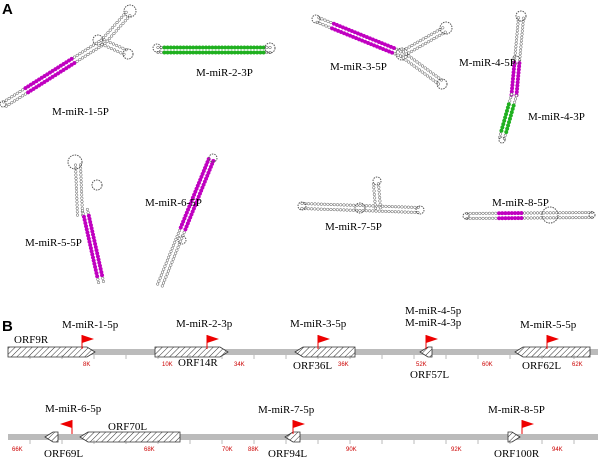 Image resolution: width=600 pixels, height=458 pixels. I want to click on mirna-label: M-miR-4-5p, so click(433, 311).